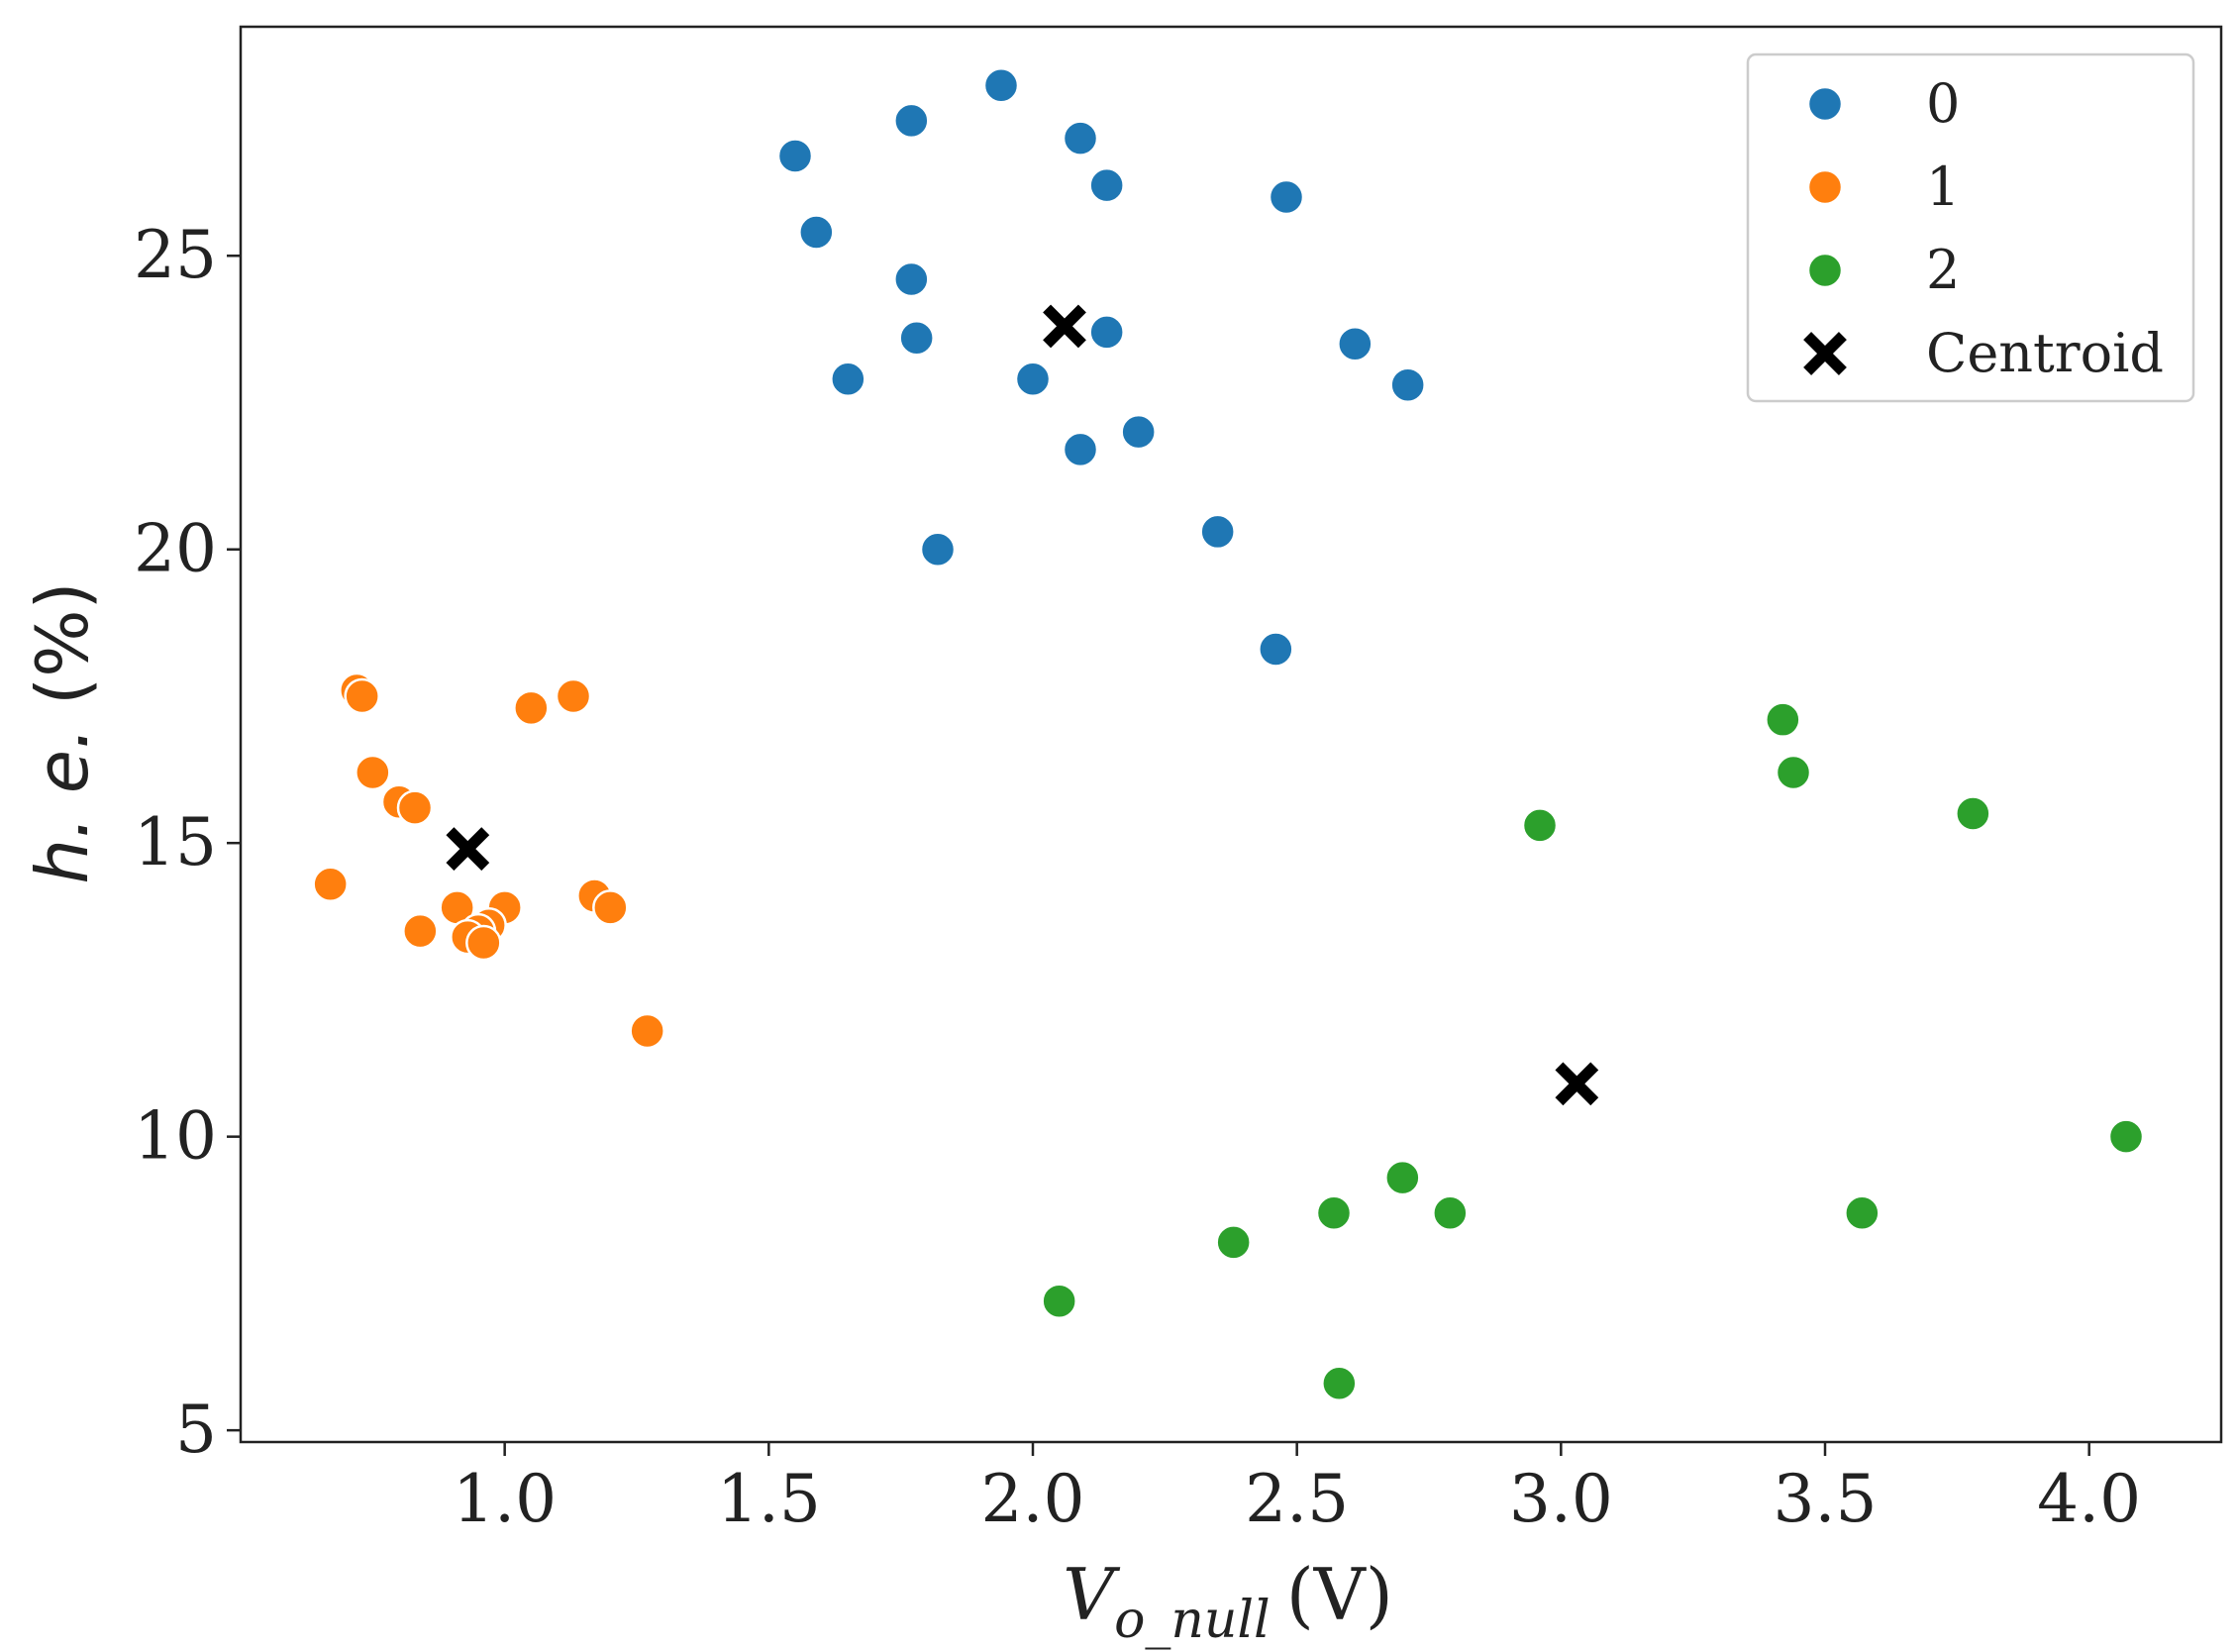 The width and height of the screenshot is (2238, 1652). Describe the element at coordinates (176, 549) in the screenshot. I see `y-tick-label: 20` at that location.